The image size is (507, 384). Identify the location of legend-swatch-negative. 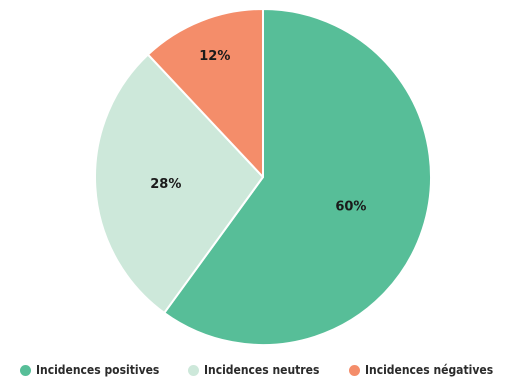
(354, 370).